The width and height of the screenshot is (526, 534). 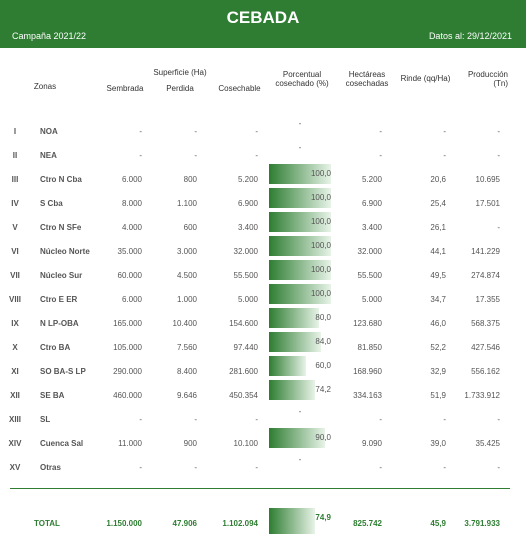 I want to click on row-id: XIV, so click(x=15, y=443).